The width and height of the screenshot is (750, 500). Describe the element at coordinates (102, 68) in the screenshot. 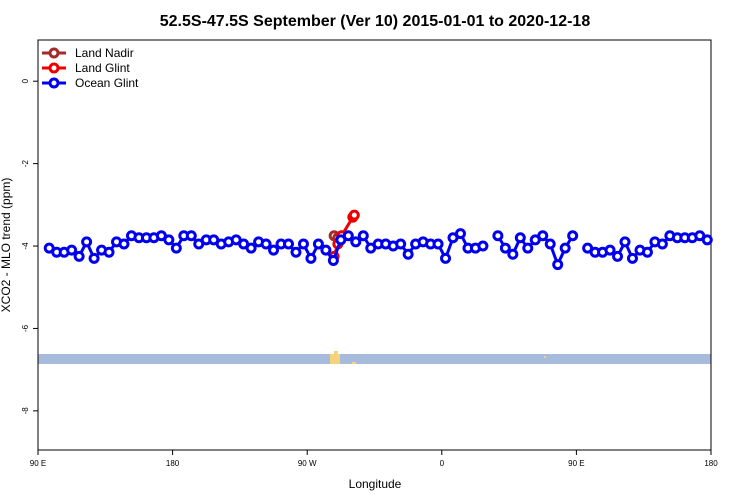

I see `legend-label: Land Glint` at that location.